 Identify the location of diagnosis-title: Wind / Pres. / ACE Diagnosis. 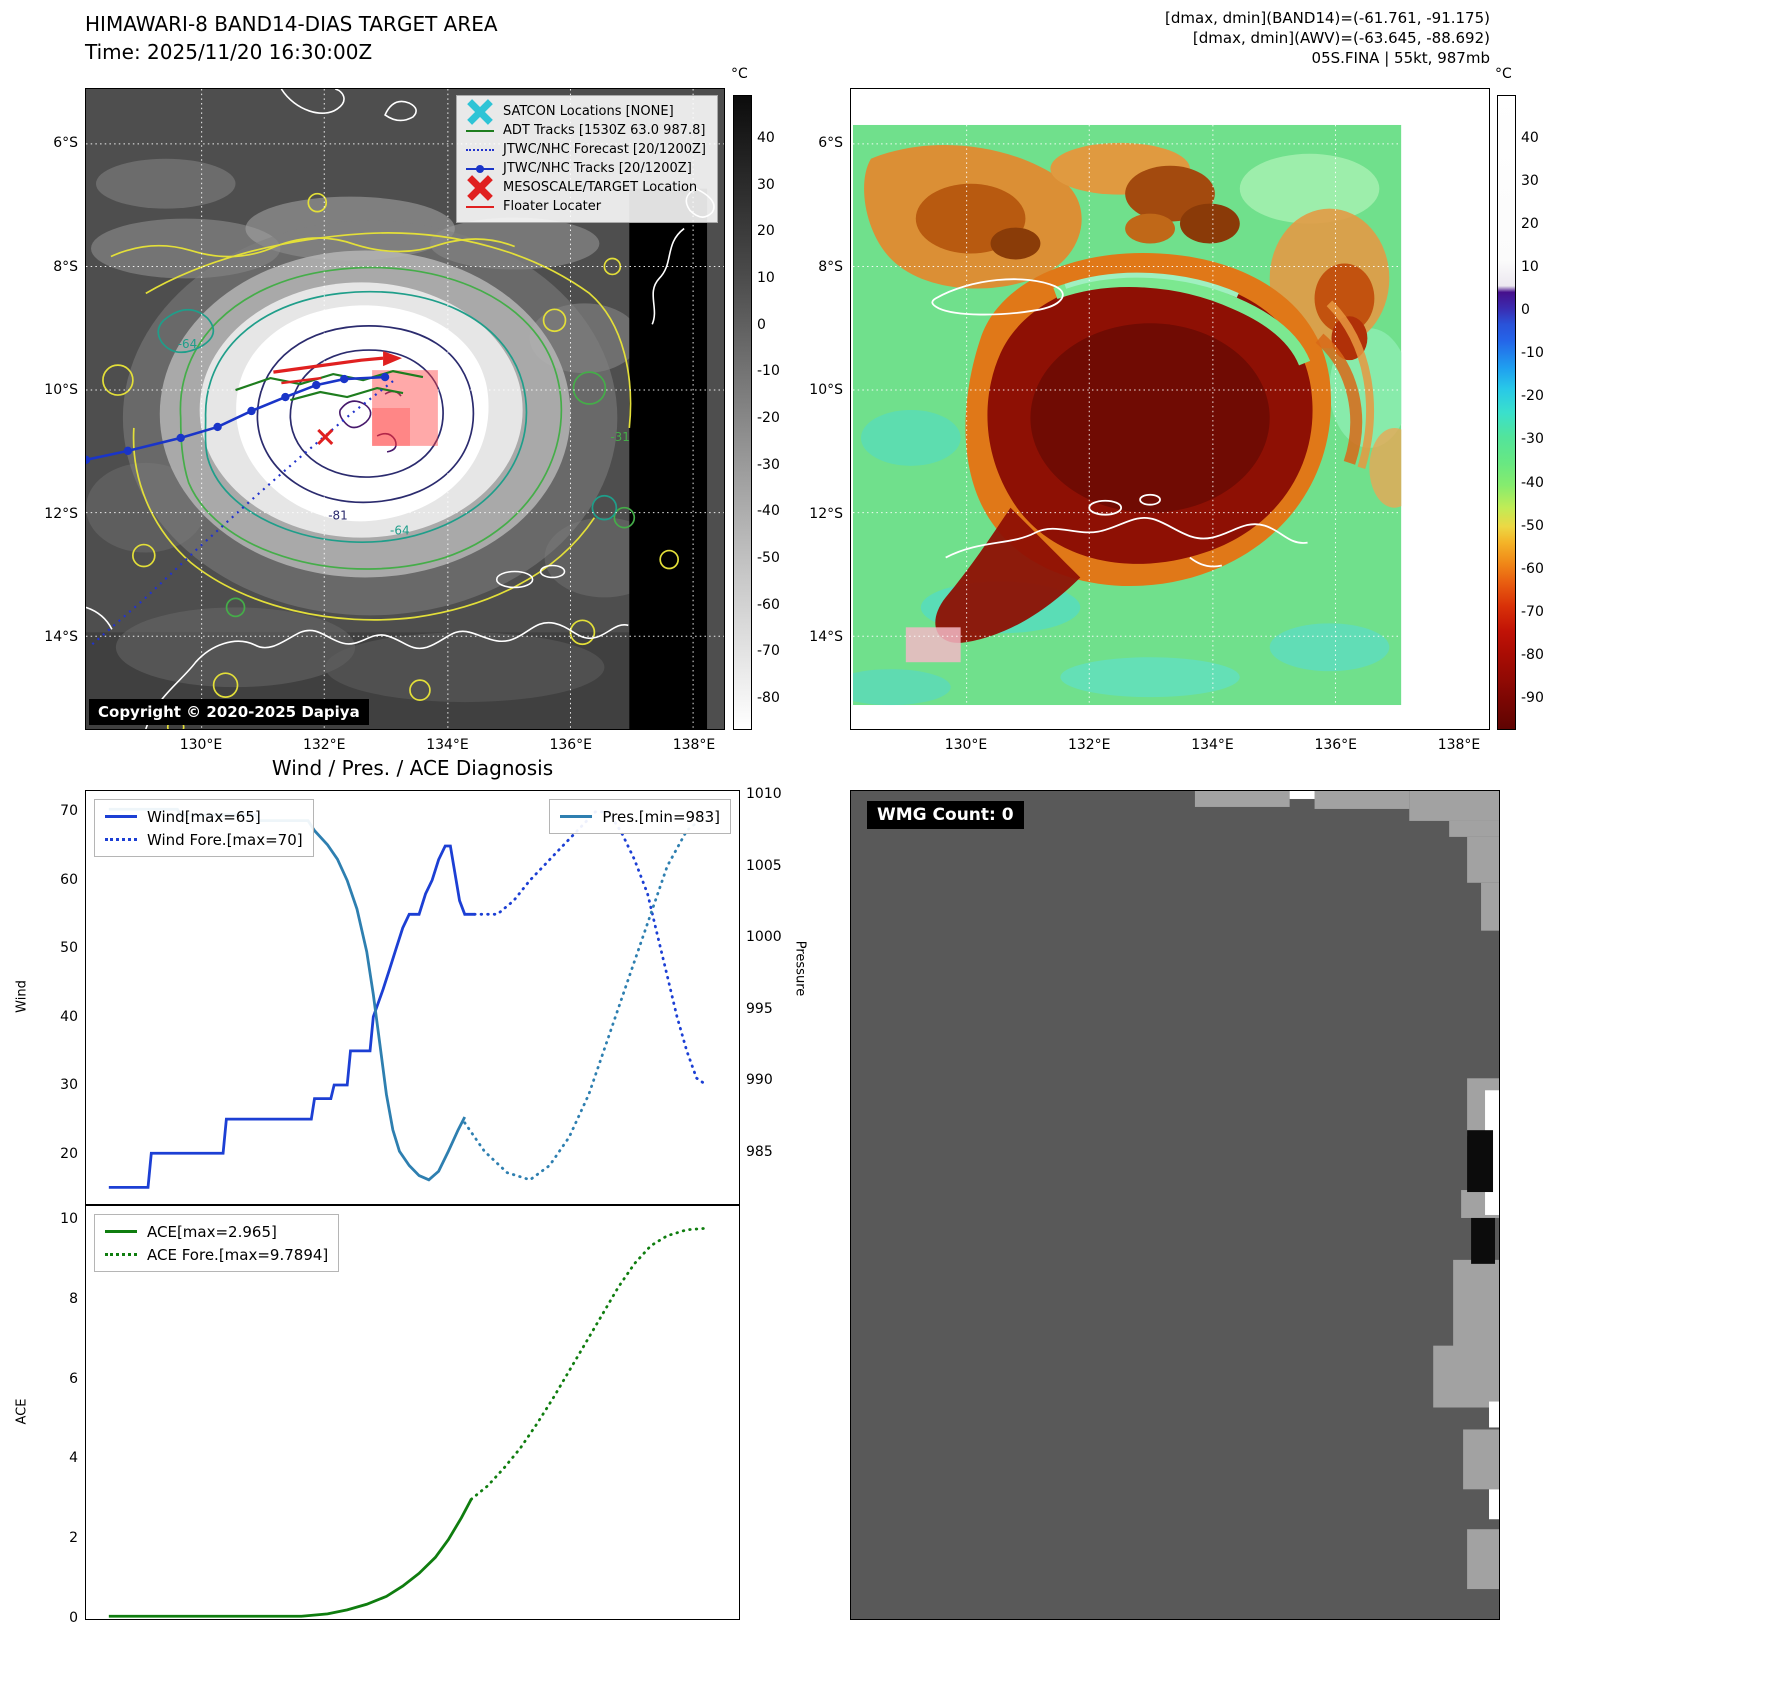
(412, 768).